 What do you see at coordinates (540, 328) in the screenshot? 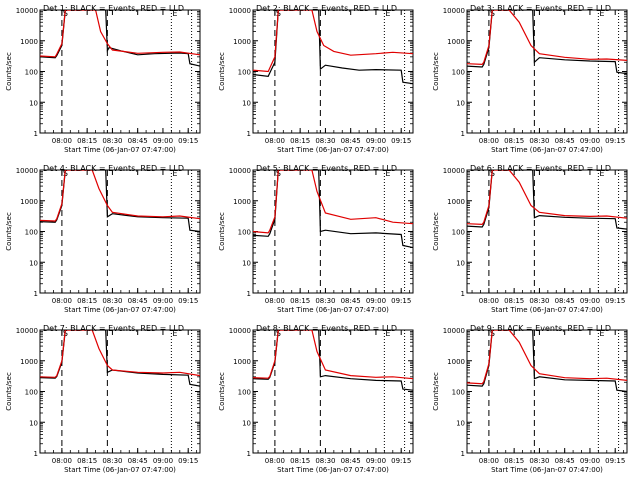
I see `chart-title: Det 9: BLACK = Events, RED = LLD` at bounding box center [540, 328].